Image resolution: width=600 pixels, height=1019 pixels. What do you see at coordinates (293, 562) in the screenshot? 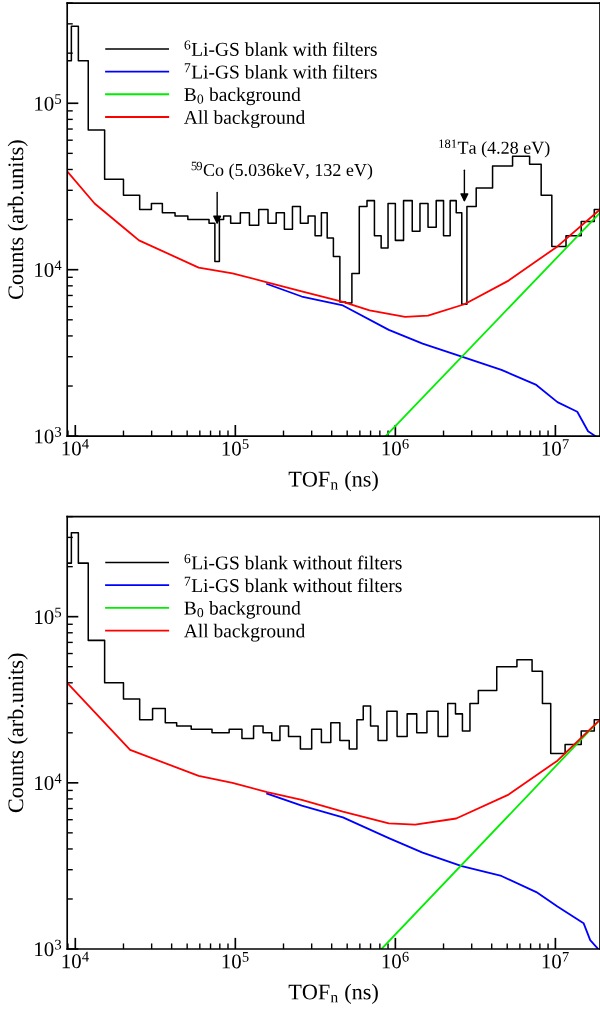
I see `legend-label: $^{6}$Li-GS blank without filters` at bounding box center [293, 562].